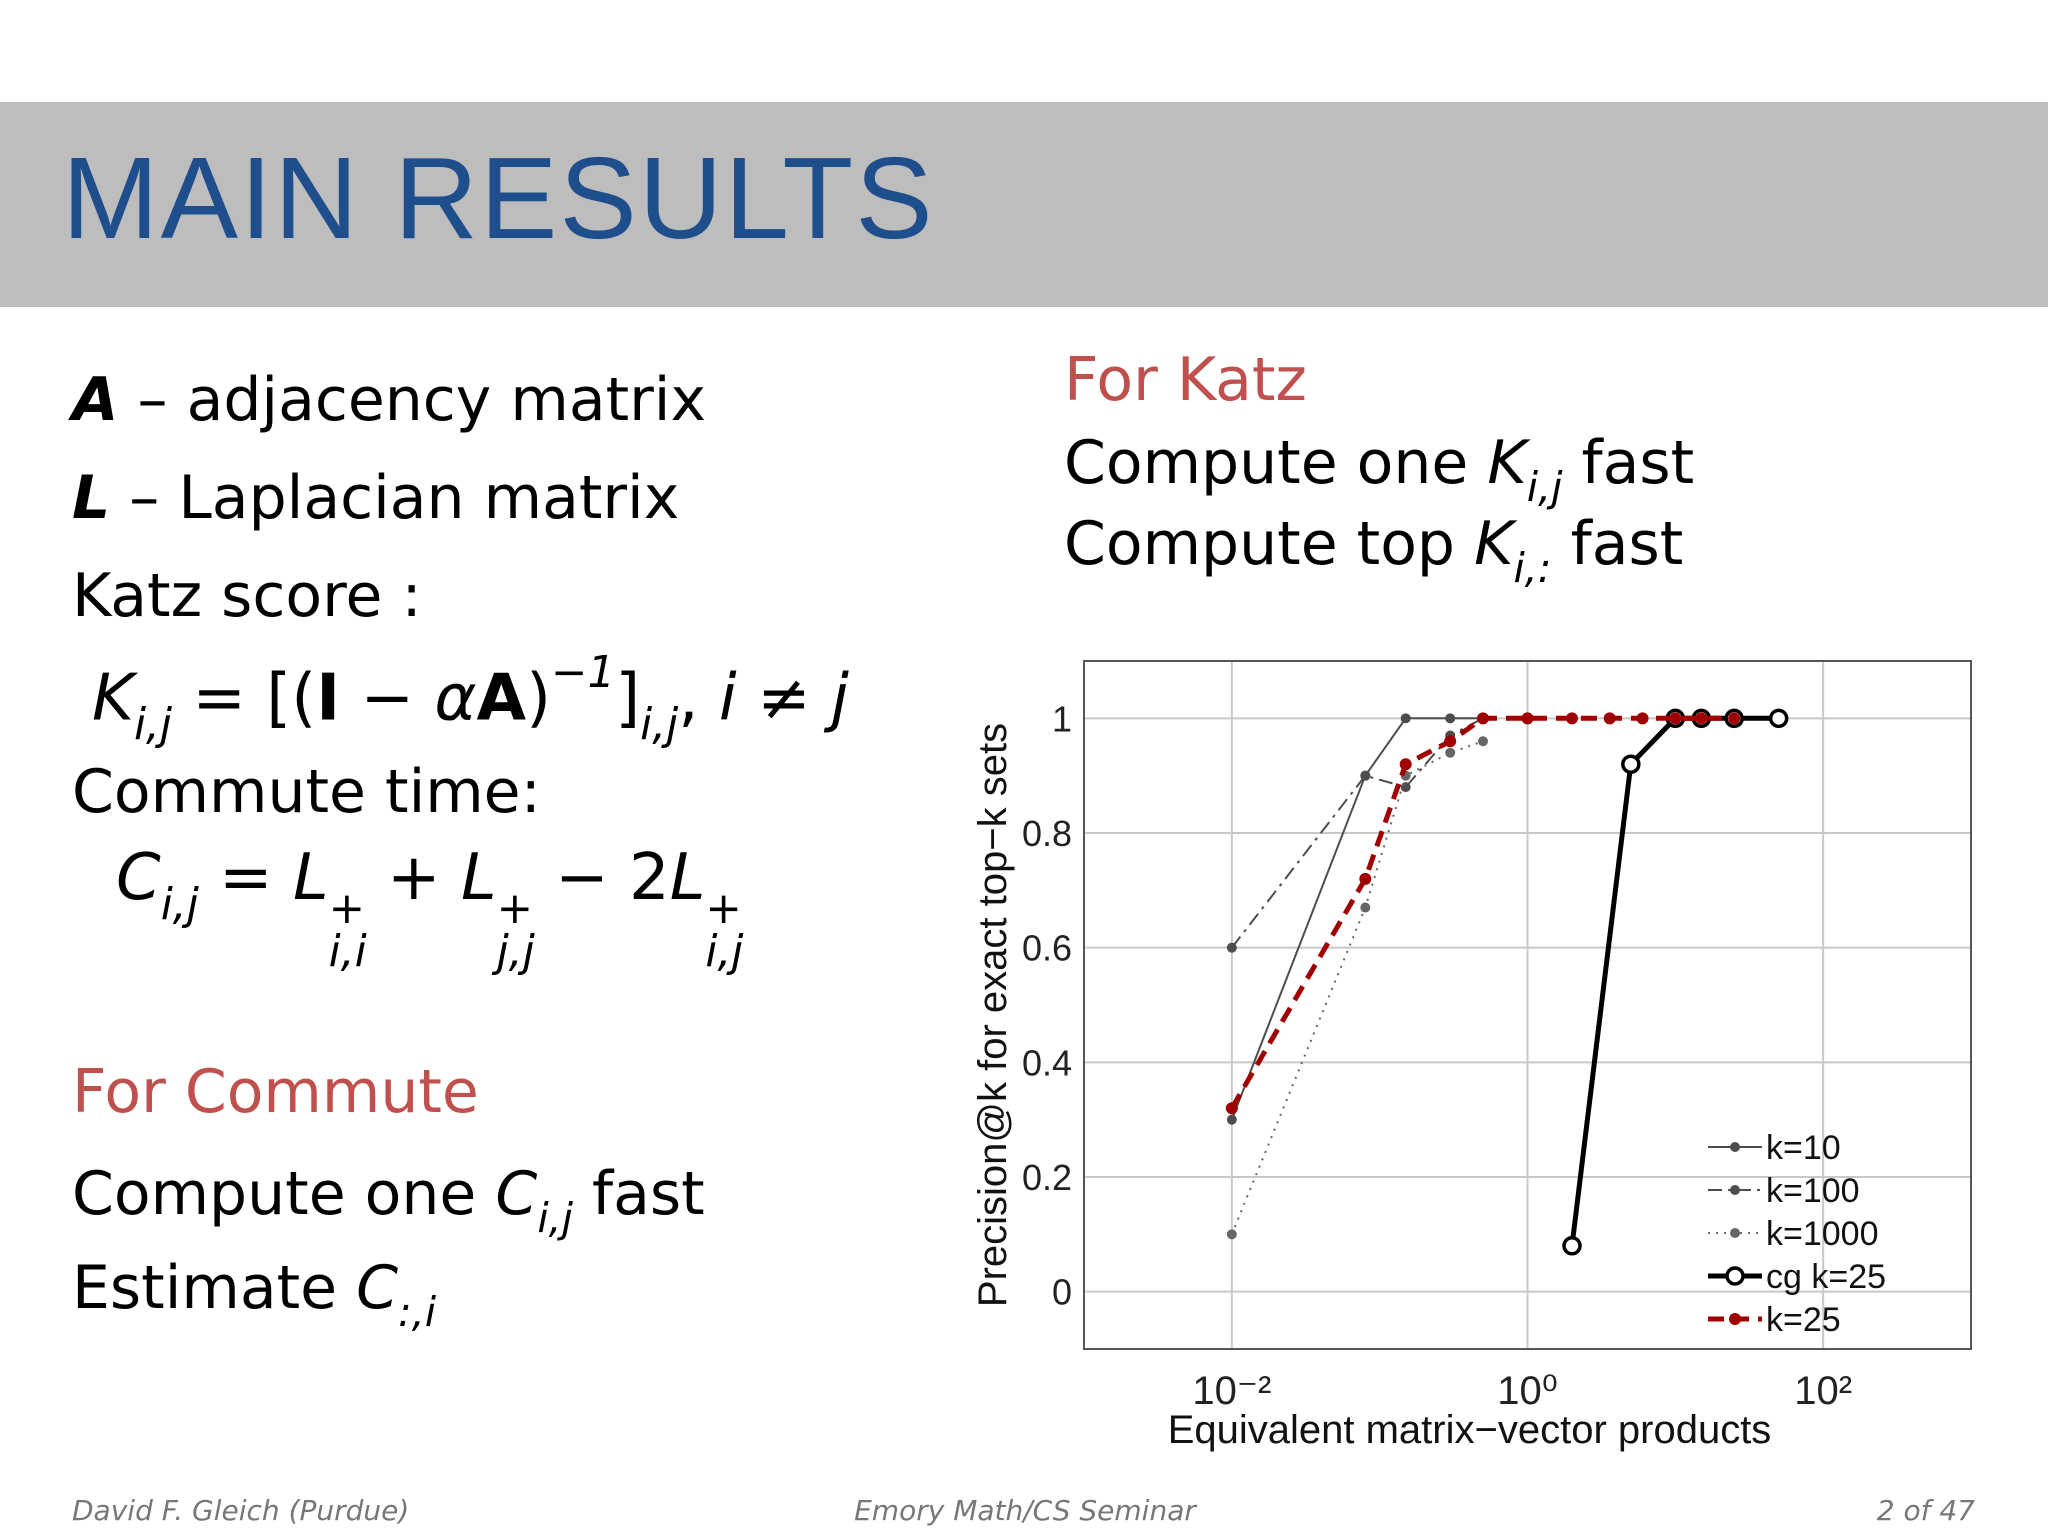 Image resolution: width=2048 pixels, height=1536 pixels. I want to click on x-axis-label: Equivalent matrix−vector products, so click(1470, 1430).